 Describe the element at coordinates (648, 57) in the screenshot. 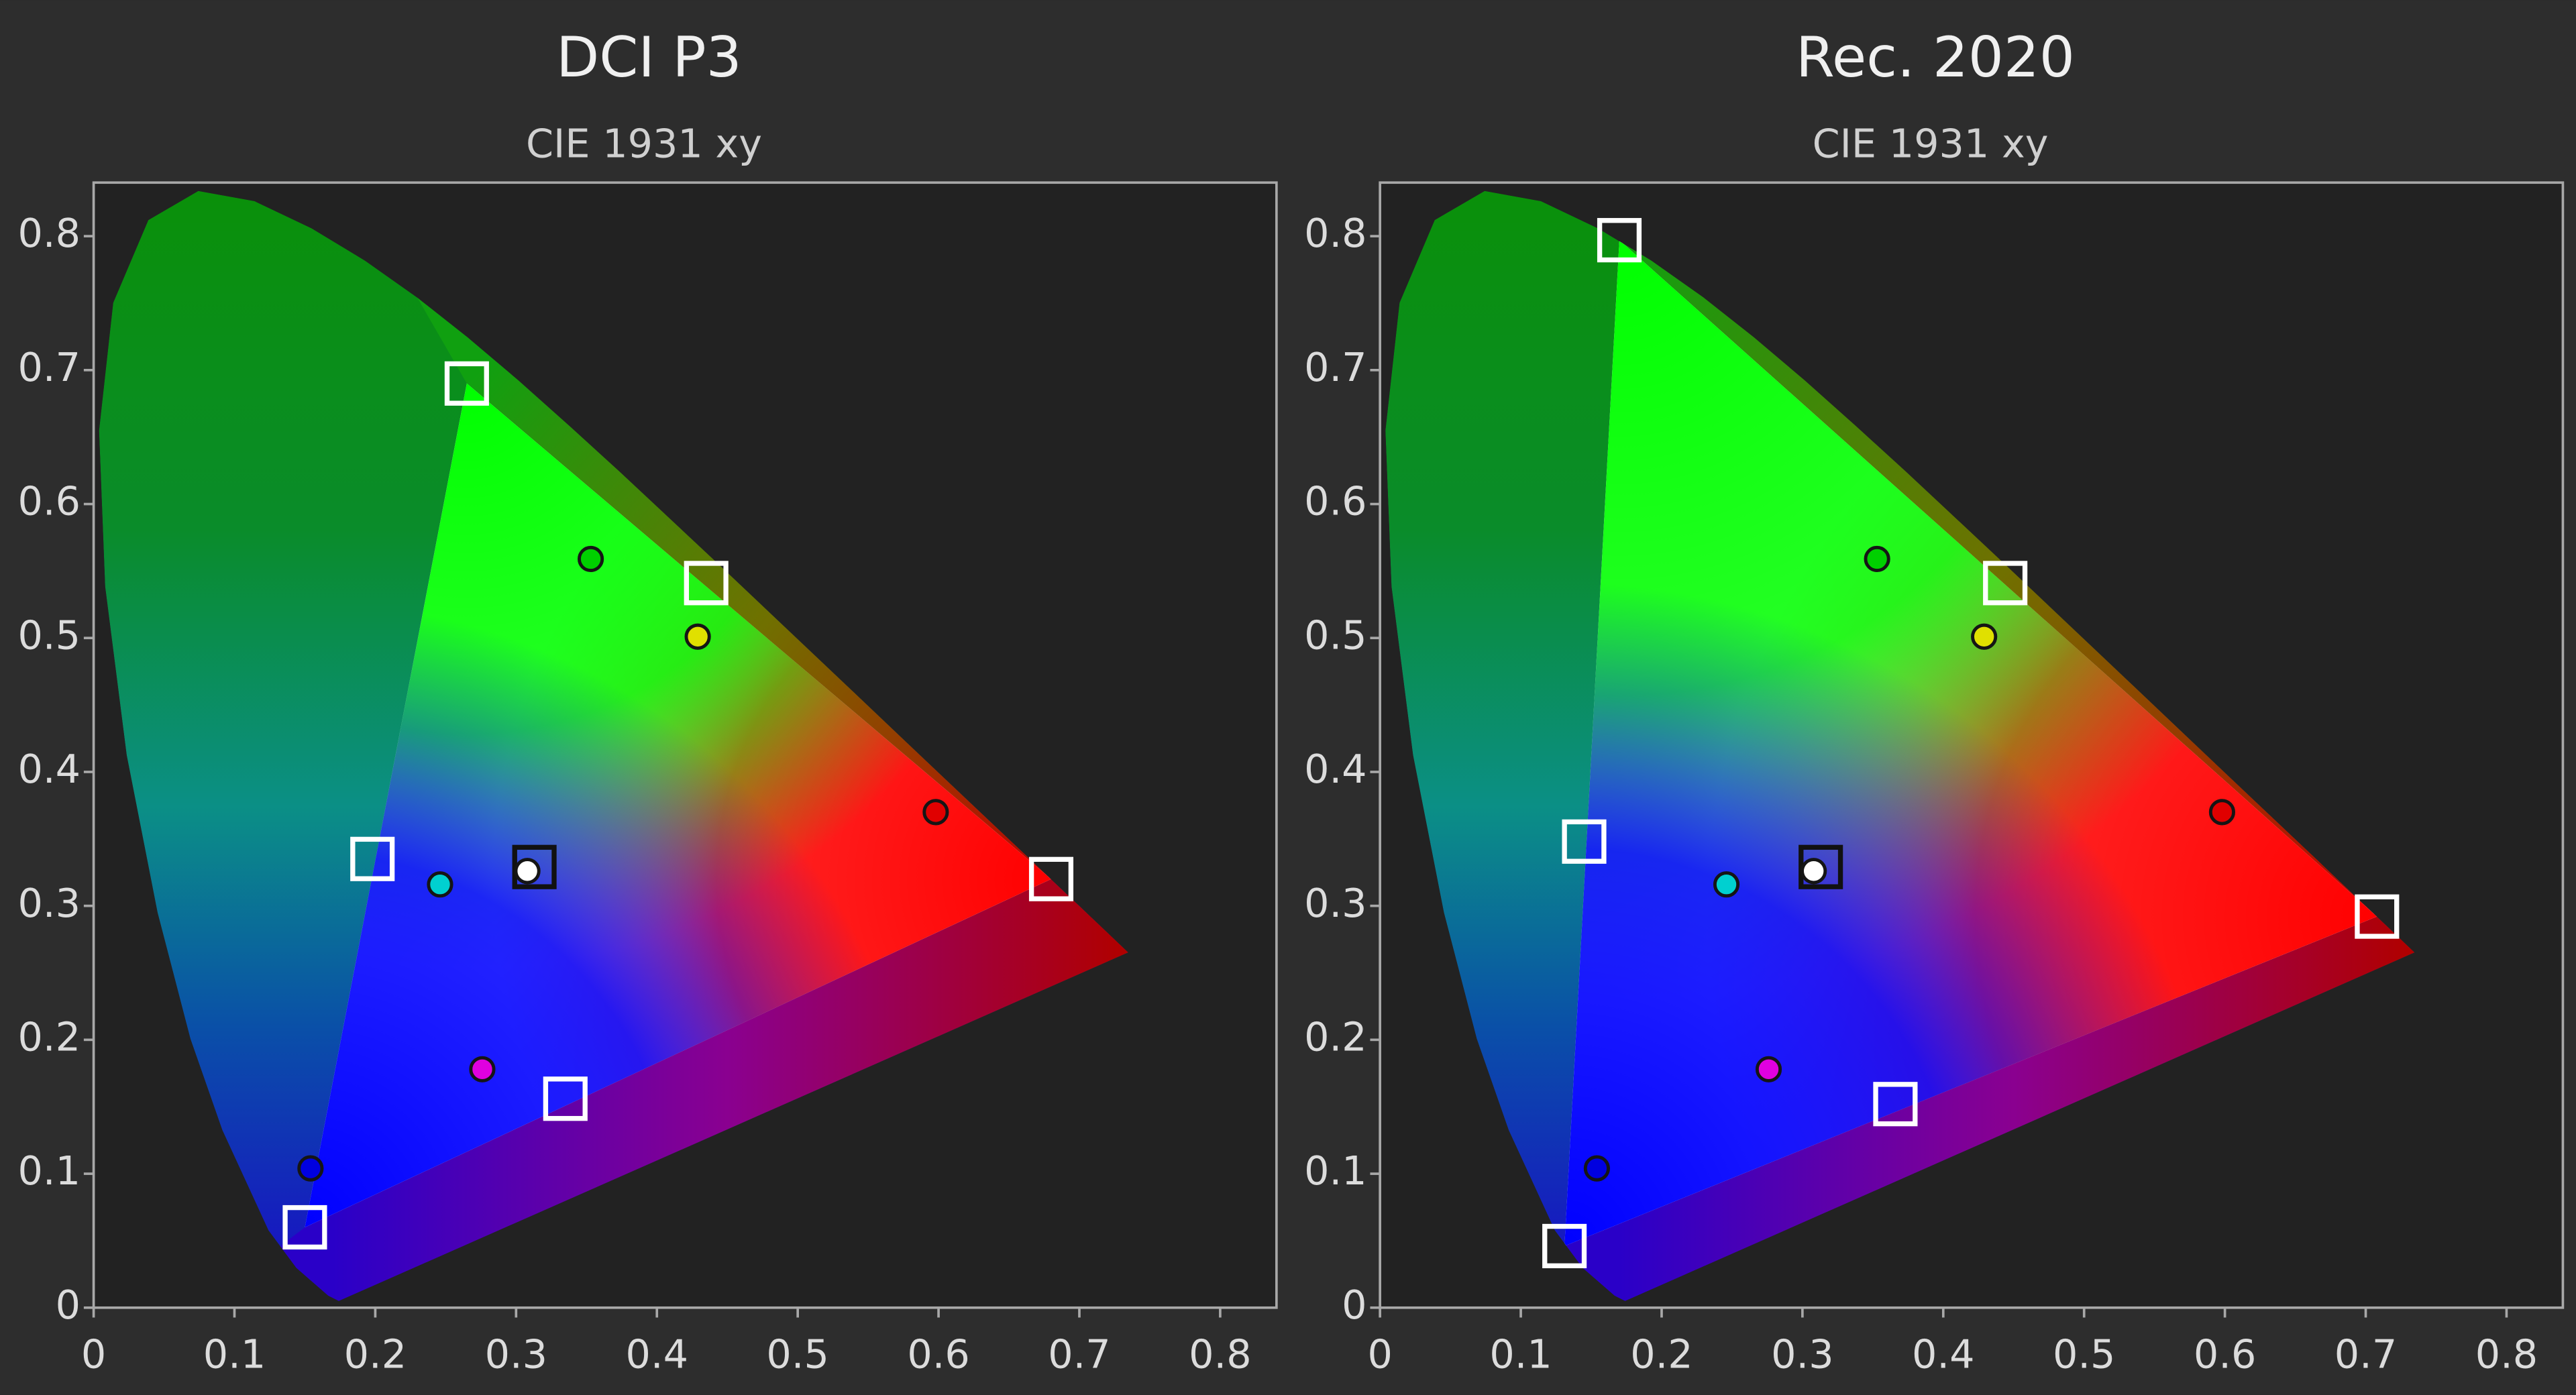

I see `chart-title: DCI P3` at that location.